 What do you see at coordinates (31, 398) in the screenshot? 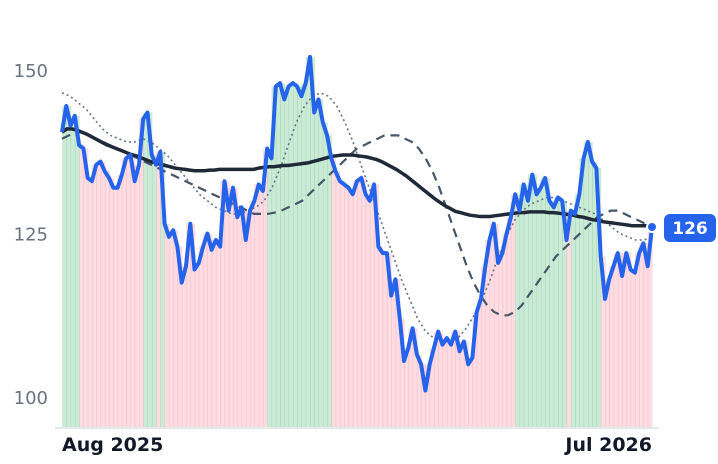
I see `y-tick-label: 100` at bounding box center [31, 398].